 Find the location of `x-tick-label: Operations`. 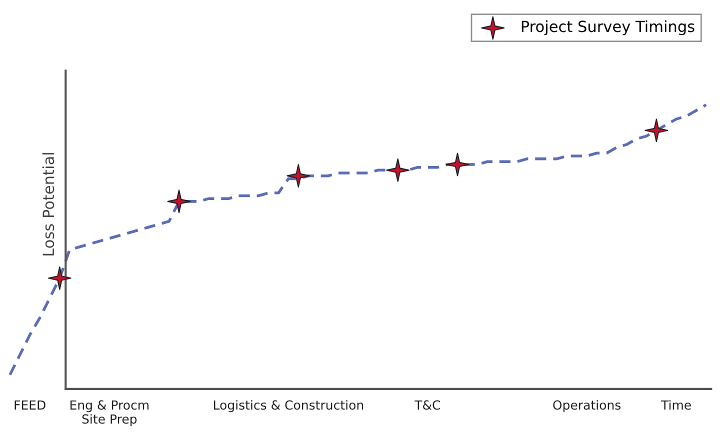

x-tick-label: Operations is located at coordinates (587, 406).